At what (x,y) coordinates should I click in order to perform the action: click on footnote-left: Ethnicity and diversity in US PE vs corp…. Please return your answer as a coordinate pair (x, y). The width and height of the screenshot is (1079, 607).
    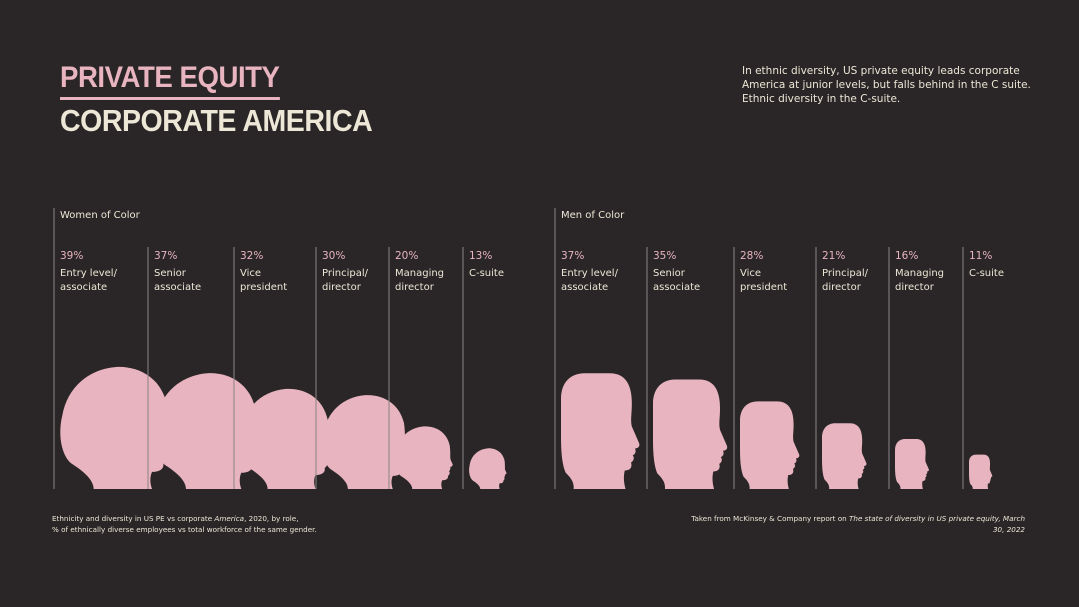
    Looking at the image, I should click on (242, 524).